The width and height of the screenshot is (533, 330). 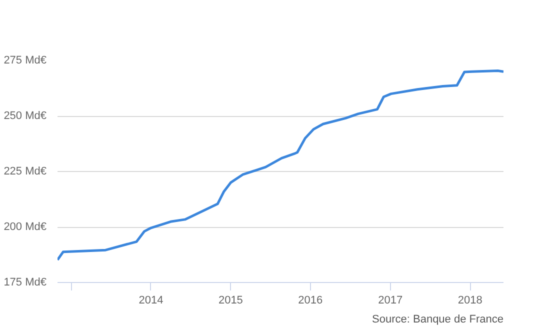 I want to click on y-tick-label: 225 Md€, so click(x=25, y=172).